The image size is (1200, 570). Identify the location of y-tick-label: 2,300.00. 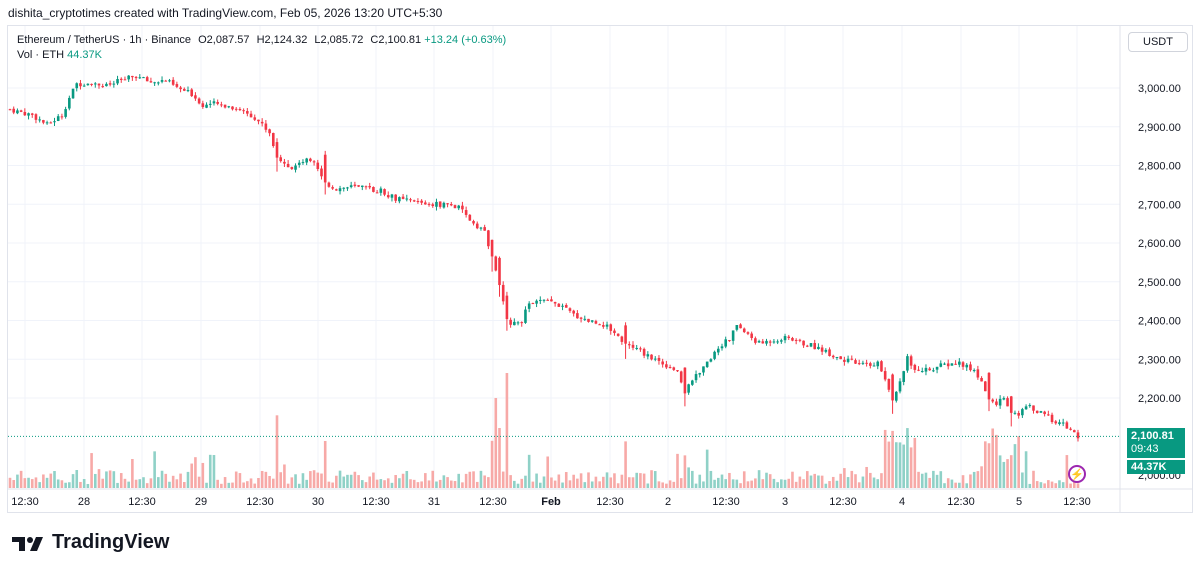
(1159, 360).